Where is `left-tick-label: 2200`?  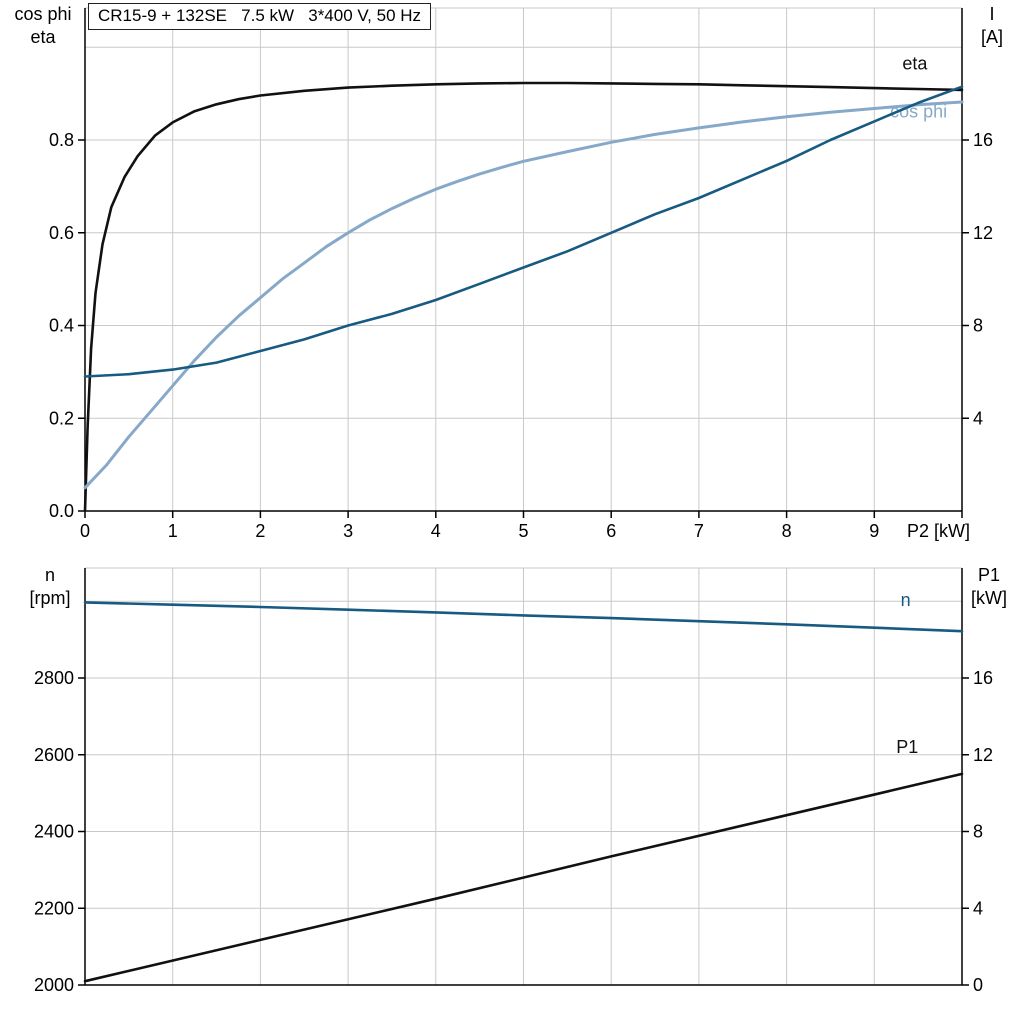 left-tick-label: 2200 is located at coordinates (54, 908).